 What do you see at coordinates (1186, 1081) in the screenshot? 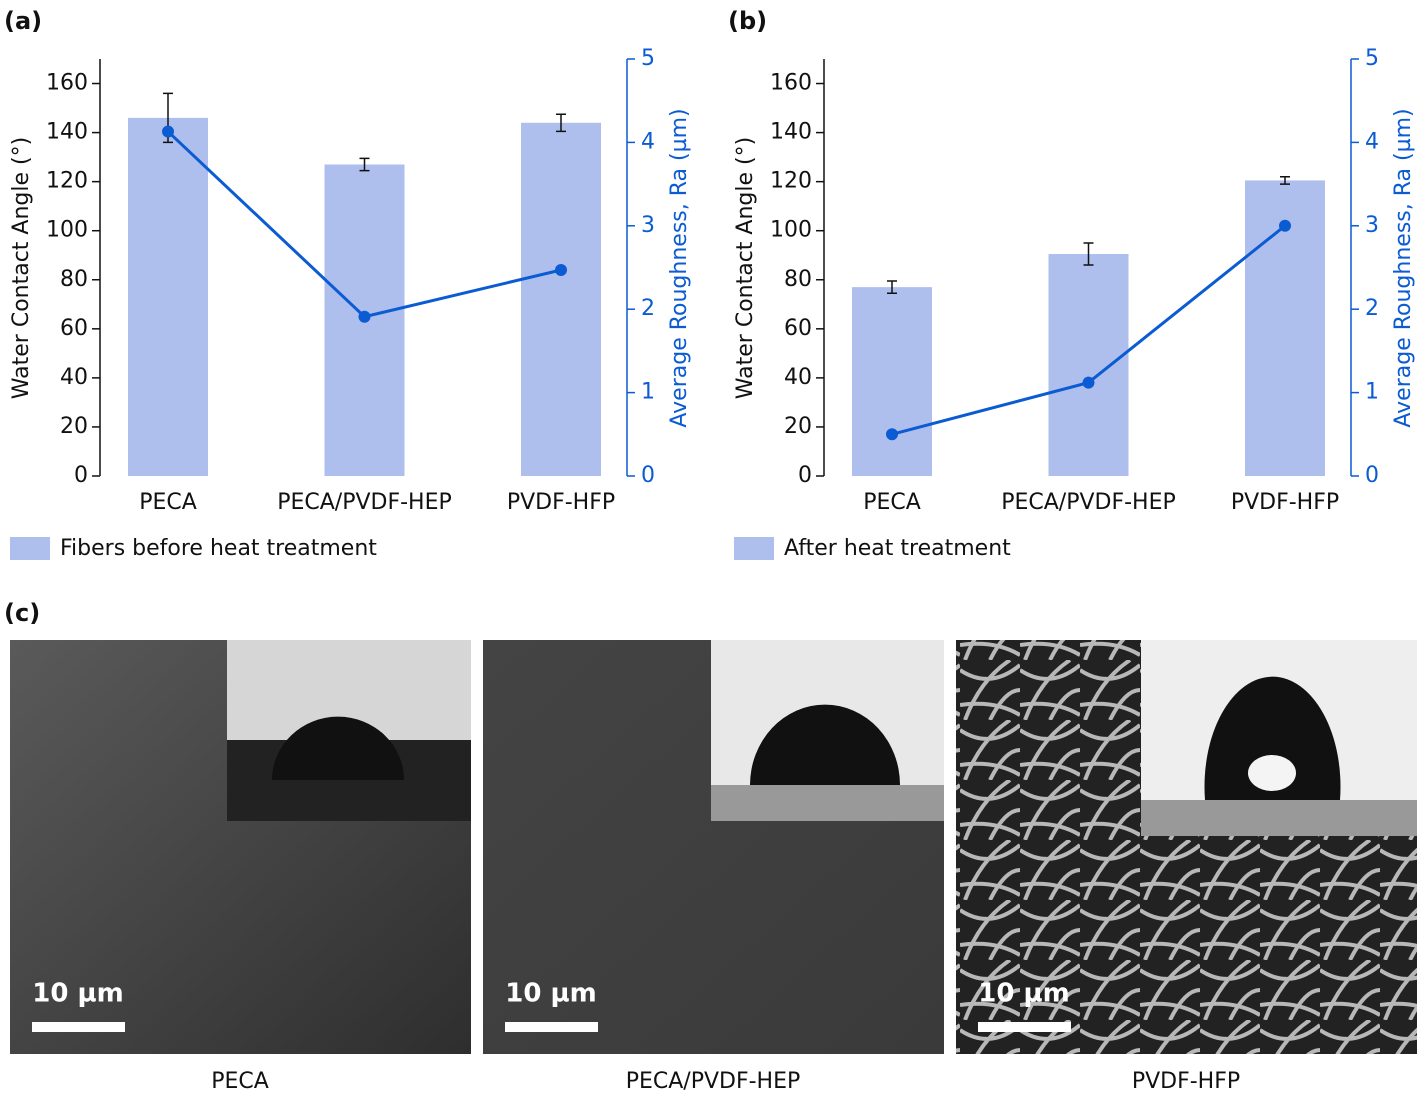
I see `image-caption: PVDF-HFP` at bounding box center [1186, 1081].